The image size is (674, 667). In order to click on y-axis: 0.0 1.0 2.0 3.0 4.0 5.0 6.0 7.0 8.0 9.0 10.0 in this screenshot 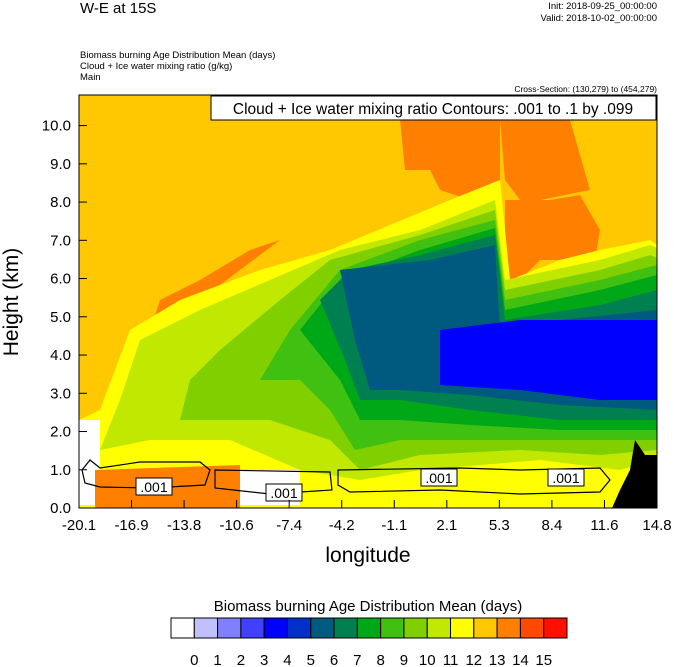, I will do `click(64, 317)`.